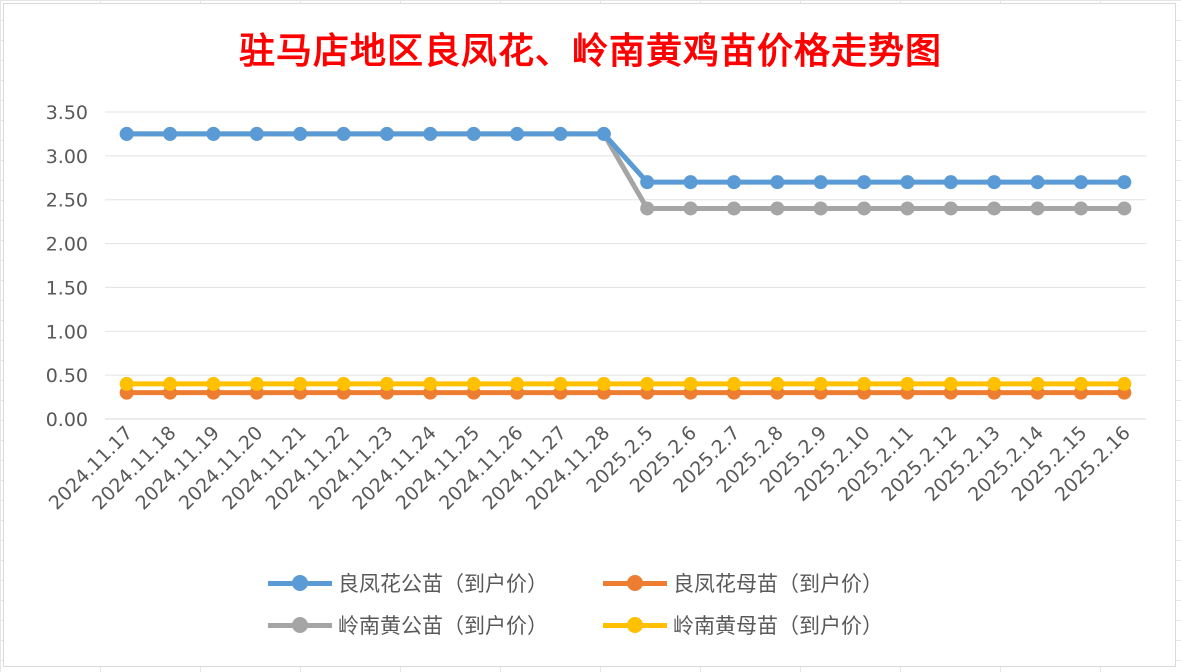 Image resolution: width=1181 pixels, height=672 pixels. What do you see at coordinates (67, 420) in the screenshot?
I see `y-tick-label: 0.00` at bounding box center [67, 420].